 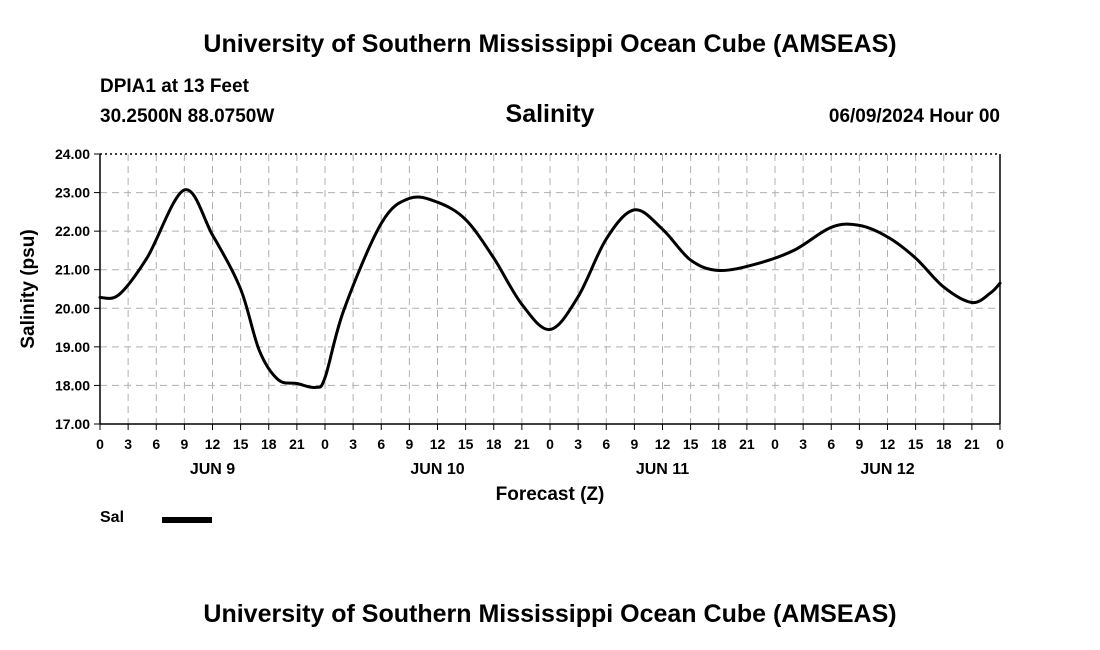 I want to click on y-tick-label: 23.00, so click(x=72, y=193).